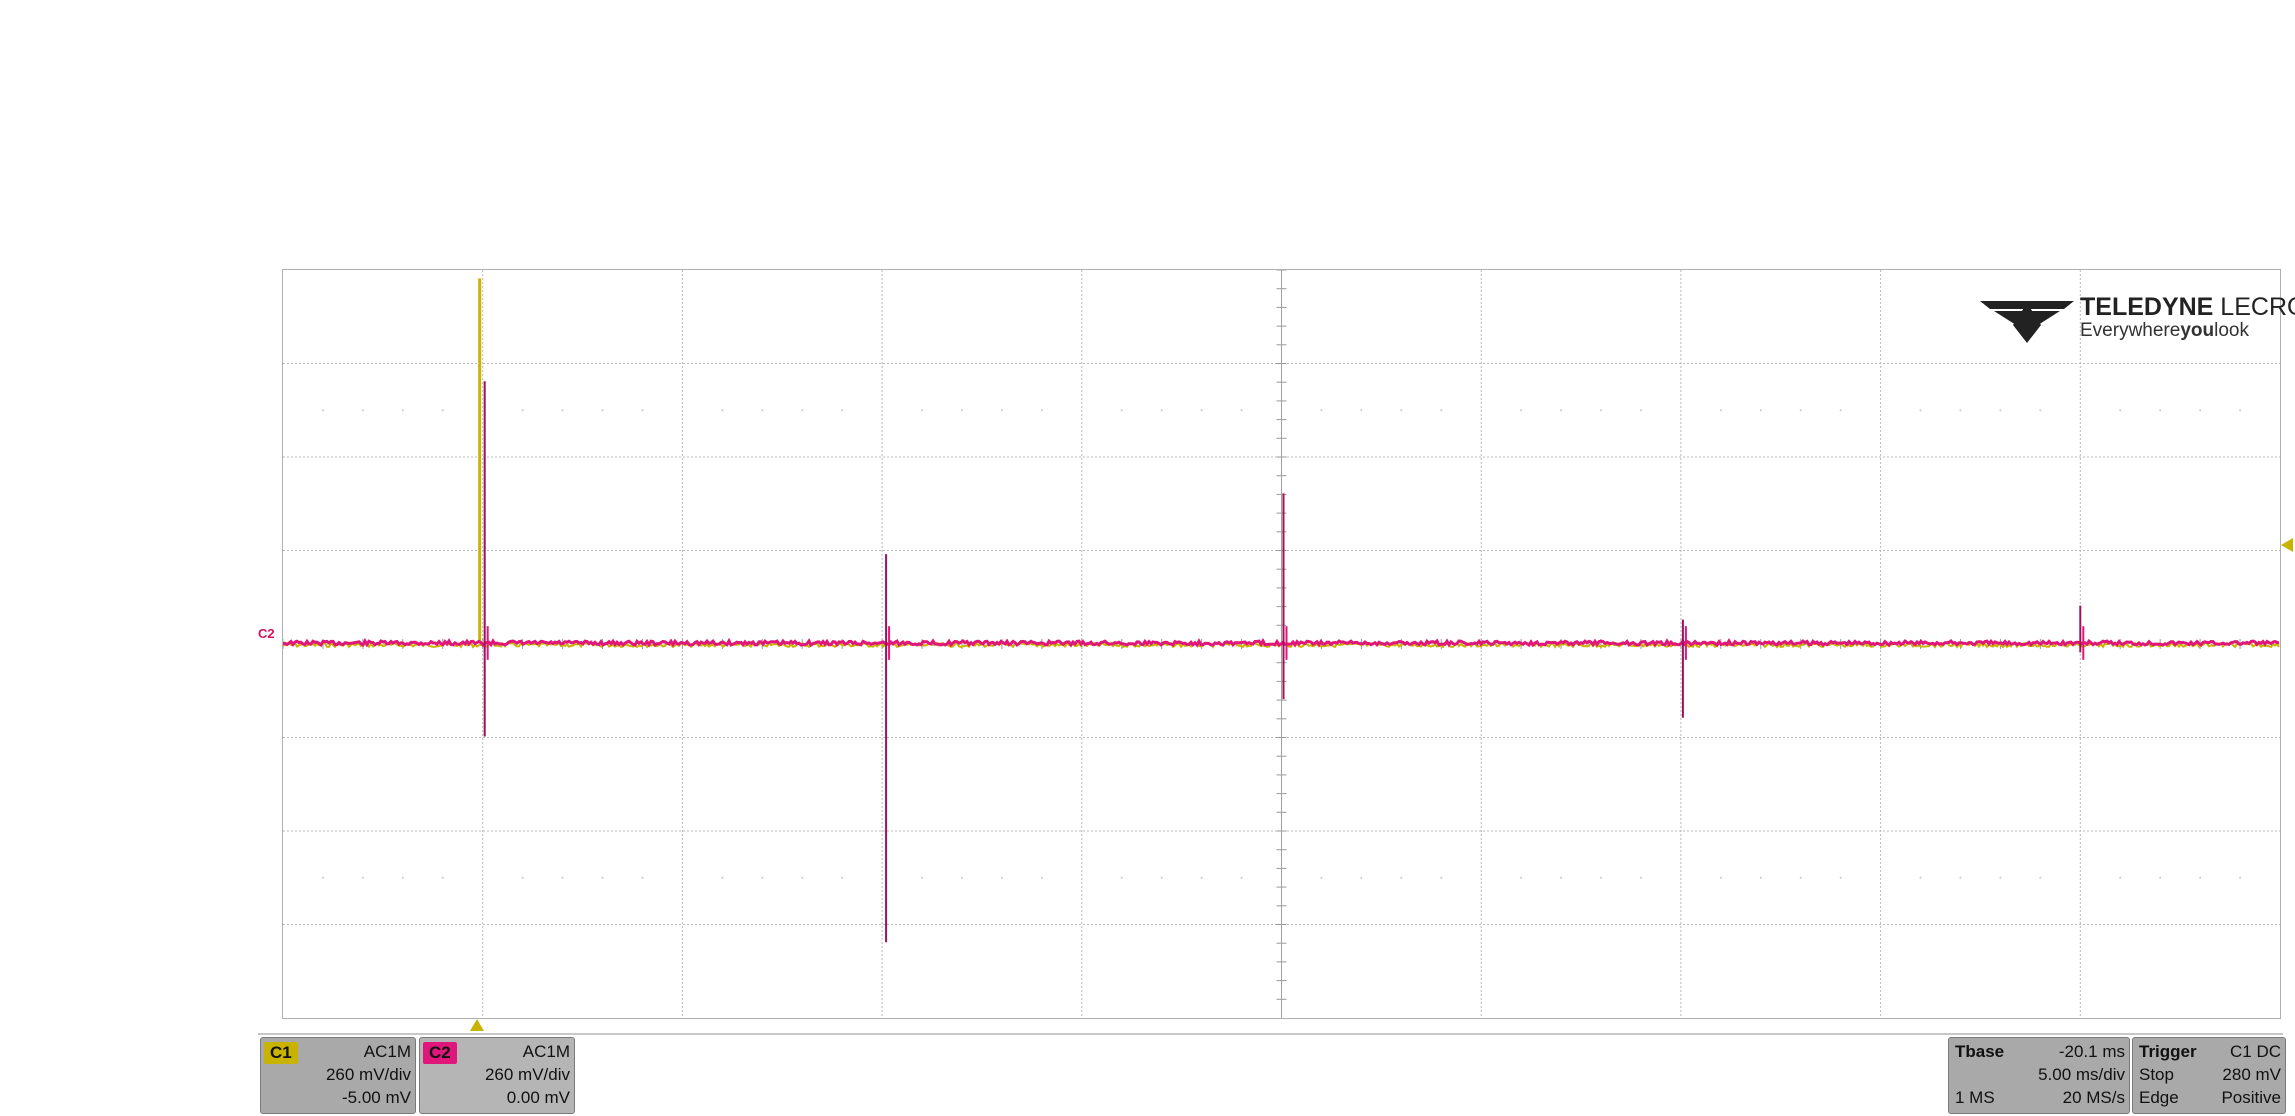 This screenshot has width=2295, height=1116. I want to click on c2-trace, so click(1281, 642).